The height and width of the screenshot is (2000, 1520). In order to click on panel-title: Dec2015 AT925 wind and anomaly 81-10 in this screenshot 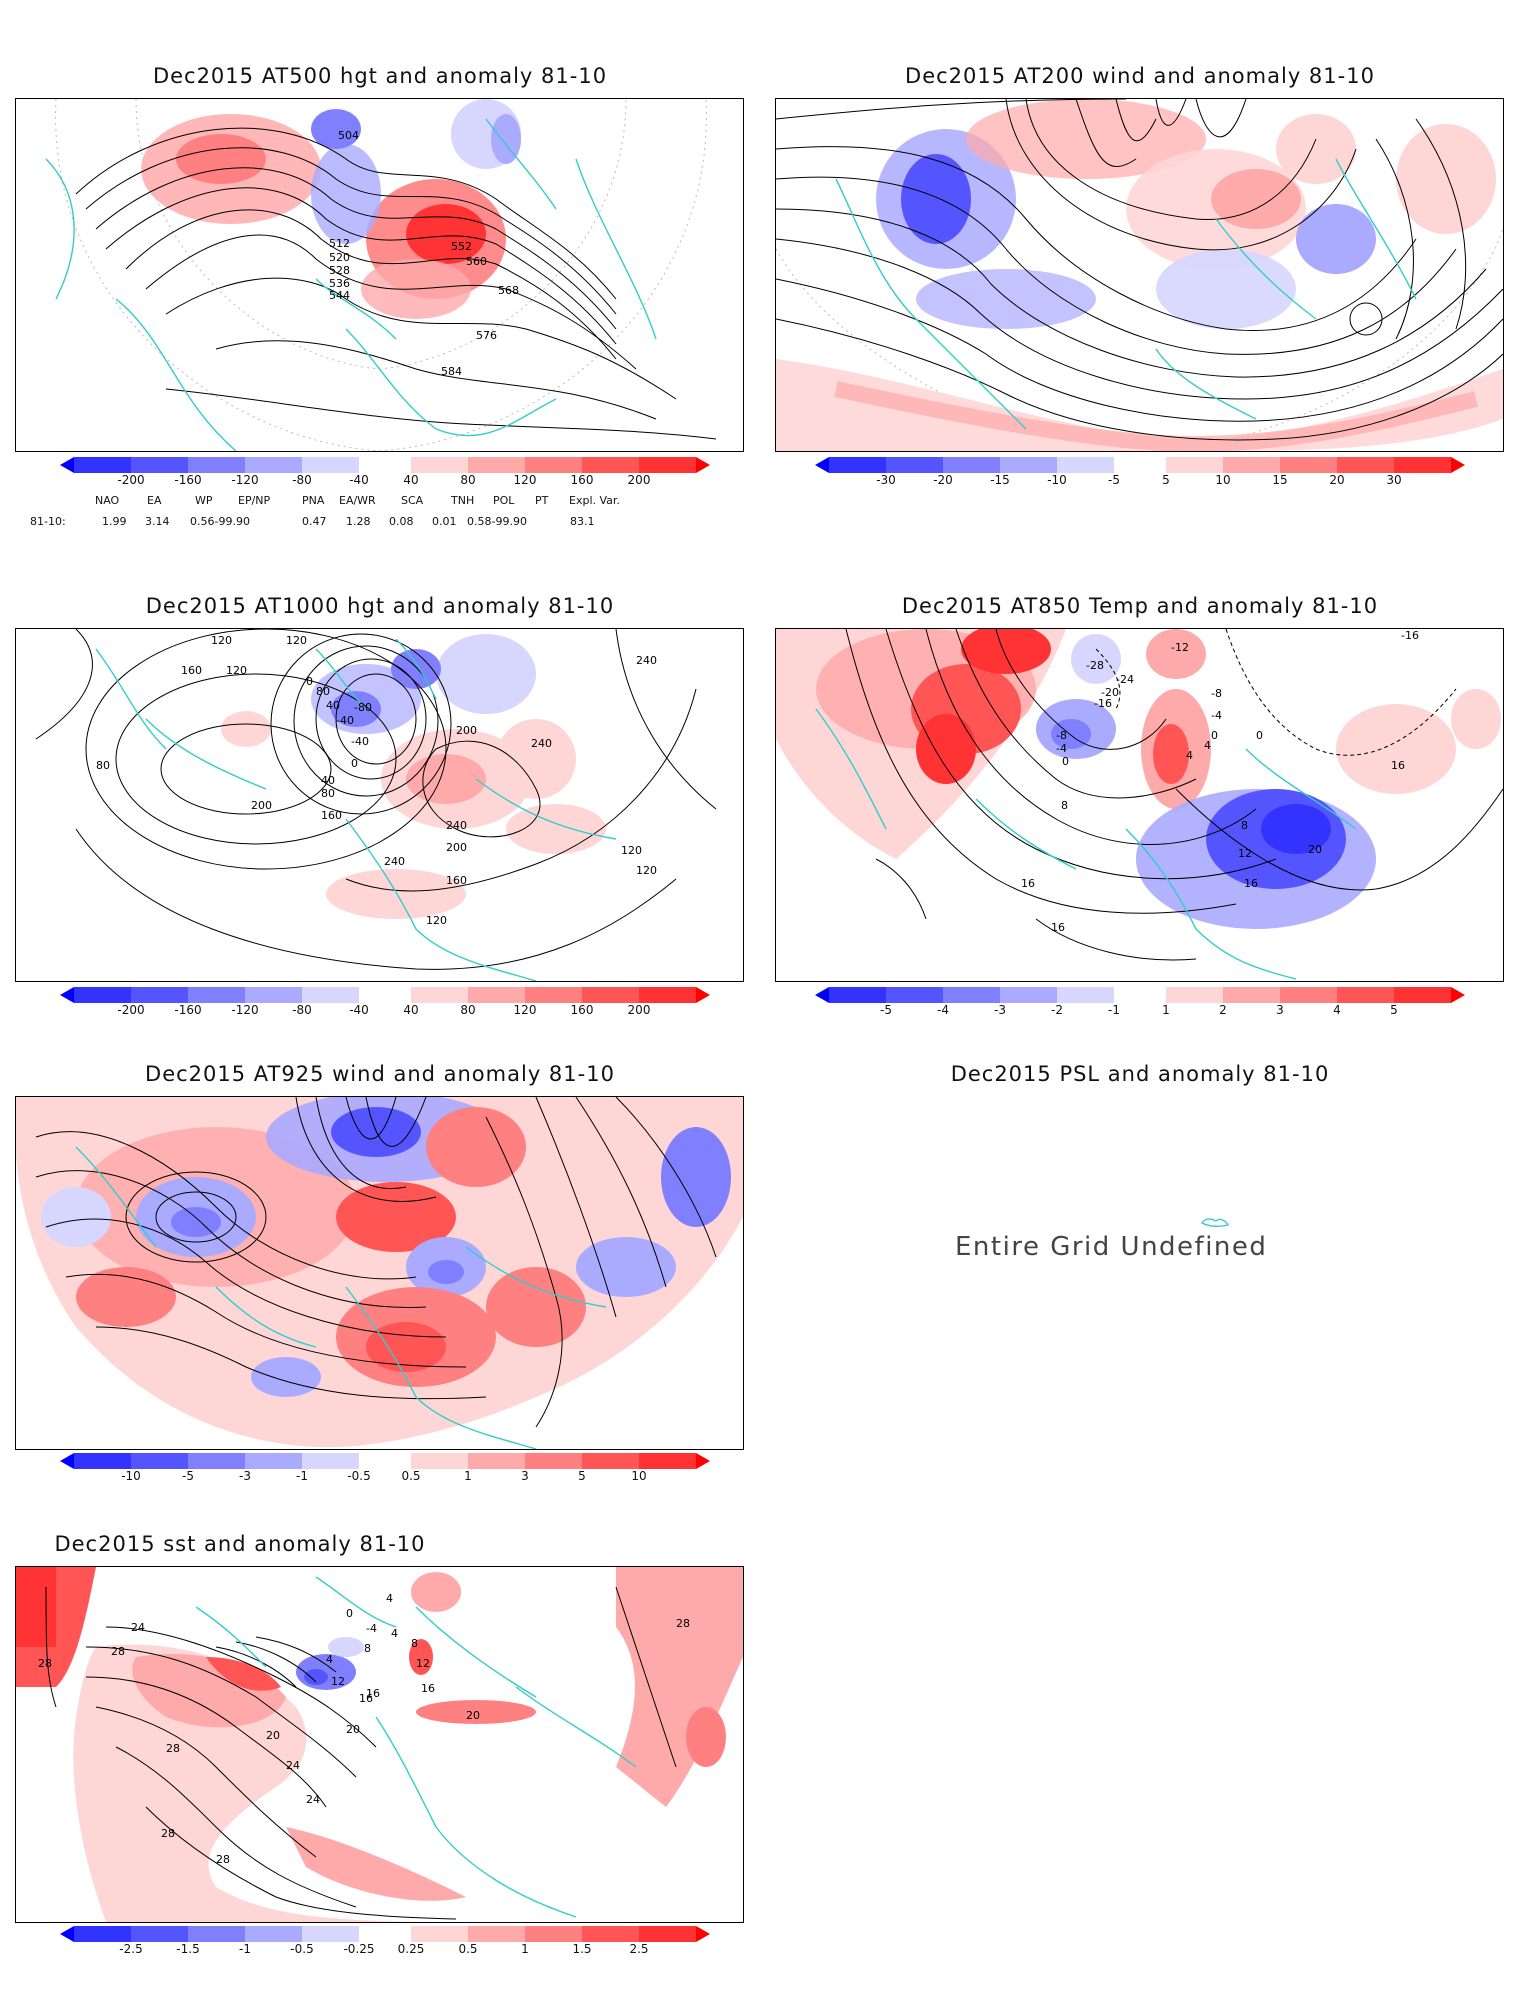, I will do `click(380, 1074)`.